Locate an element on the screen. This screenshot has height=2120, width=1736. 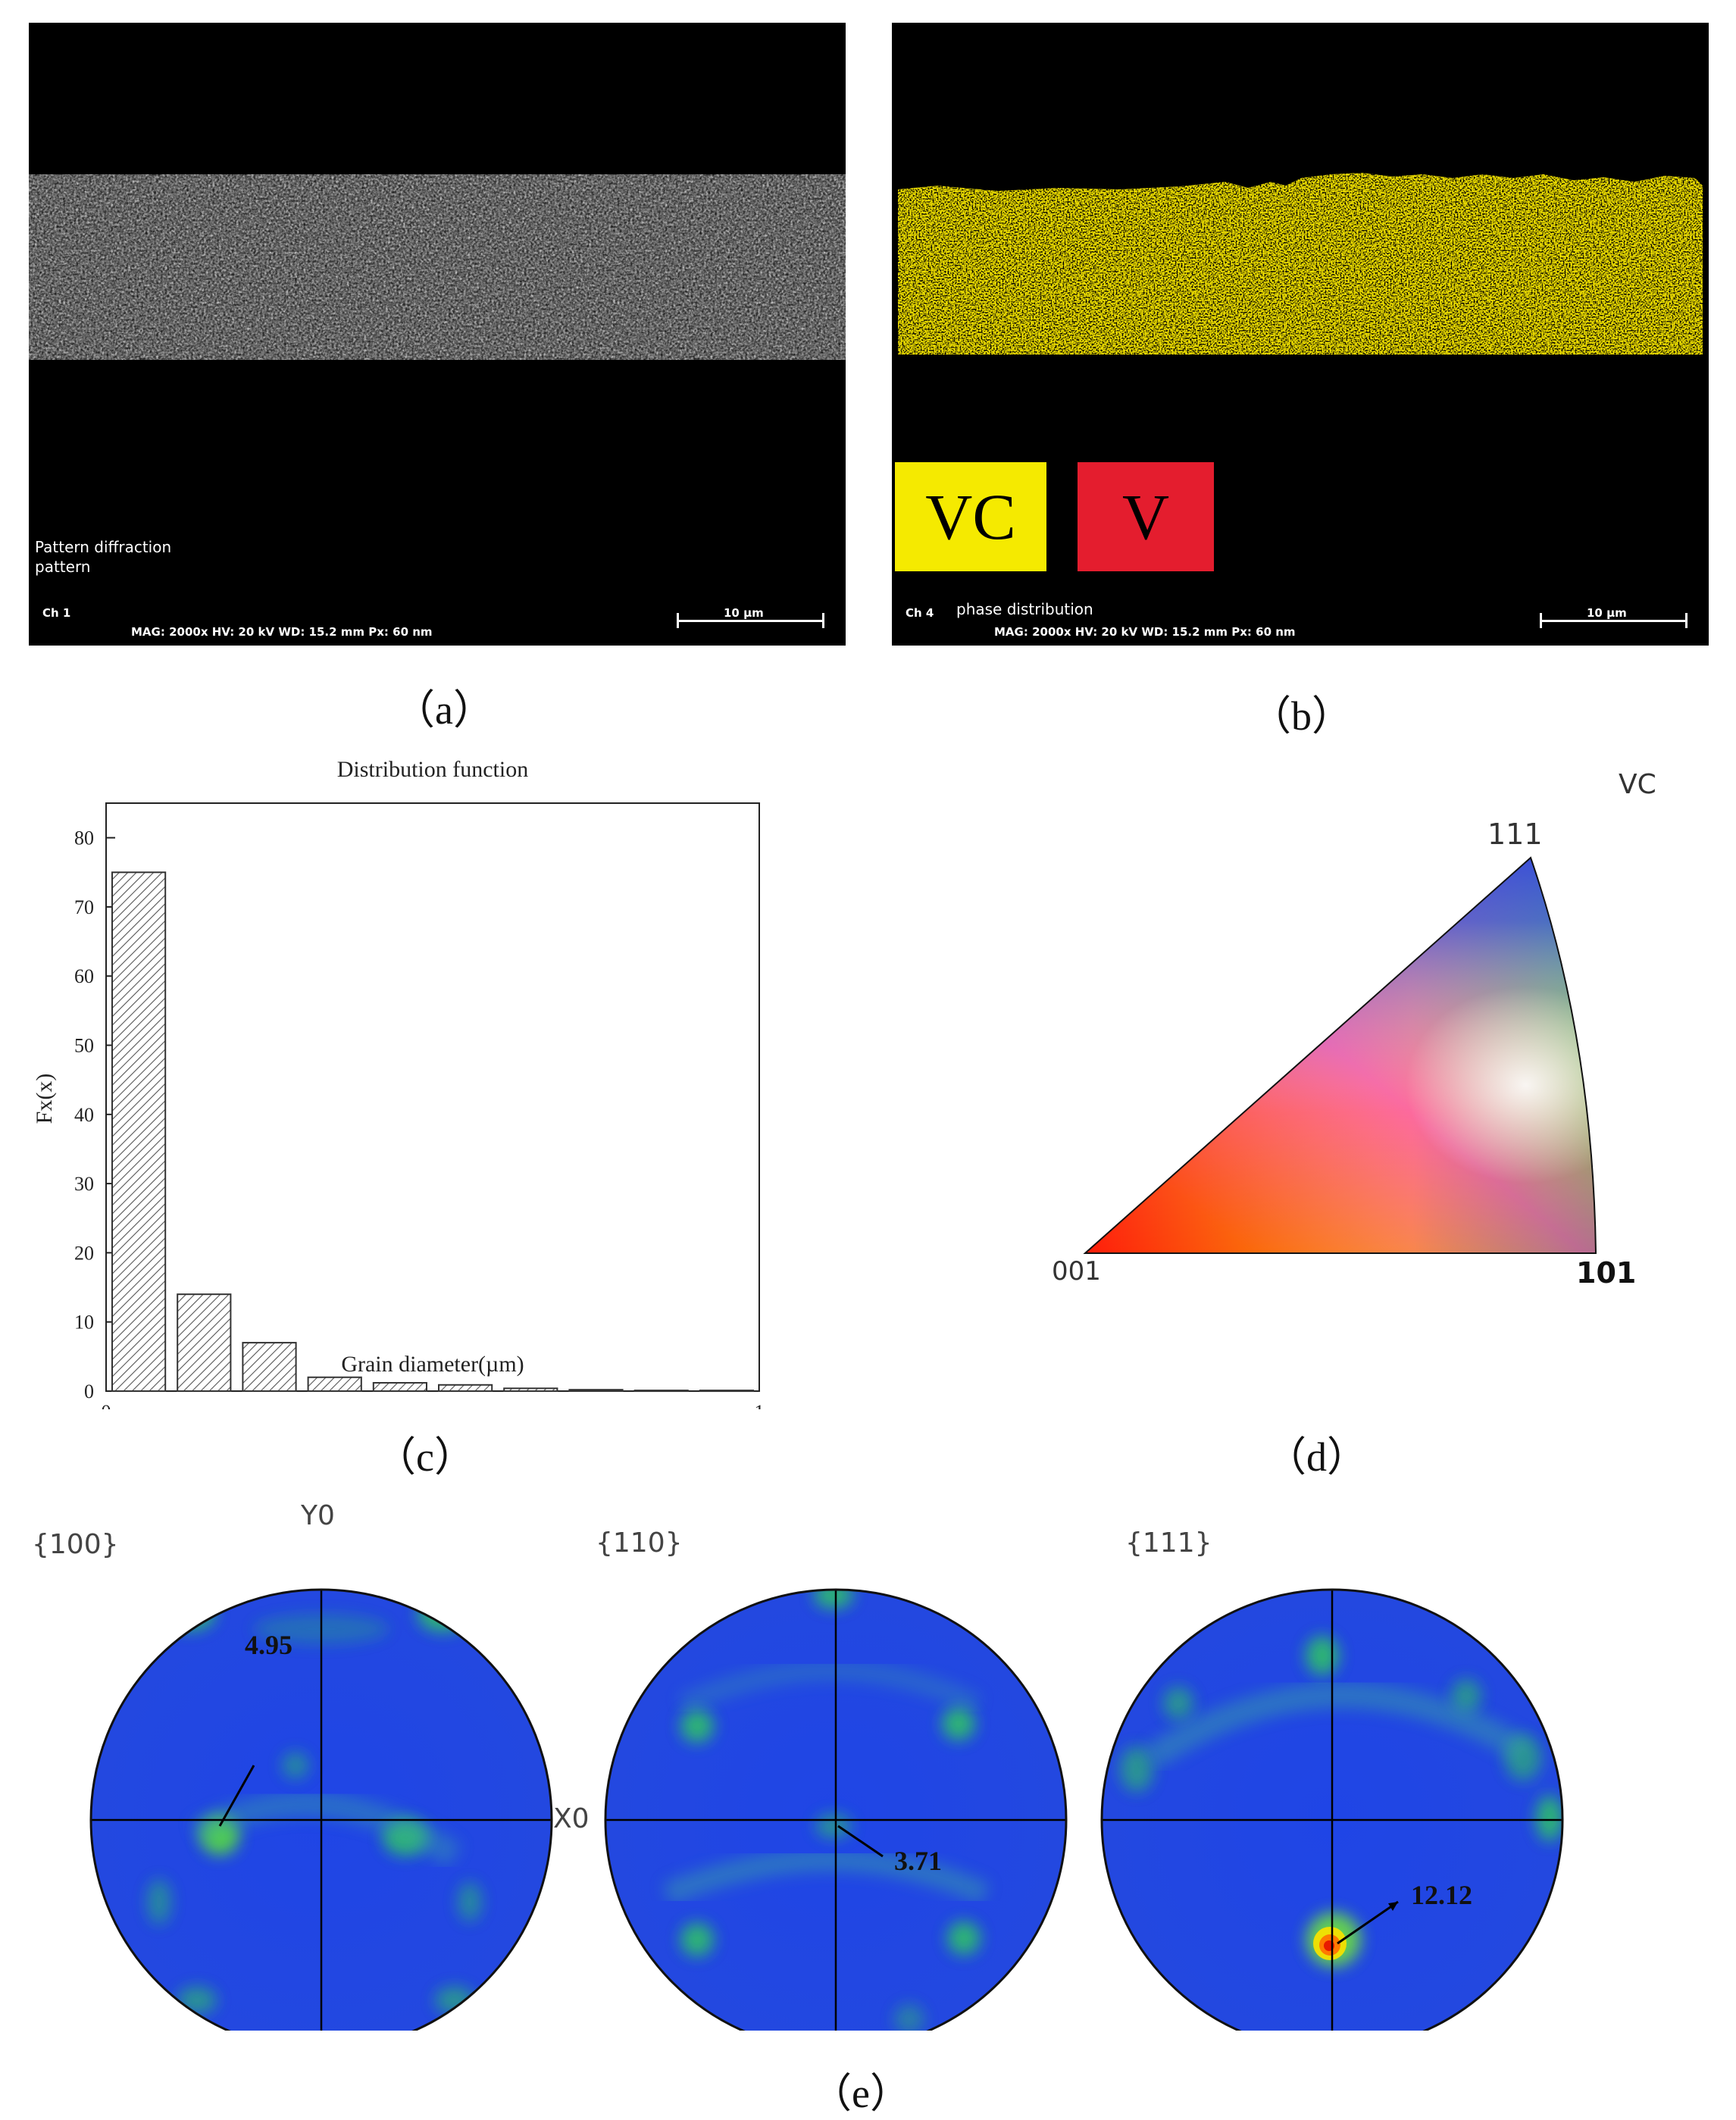
panel-a-label-line2: pattern is located at coordinates (63, 567).